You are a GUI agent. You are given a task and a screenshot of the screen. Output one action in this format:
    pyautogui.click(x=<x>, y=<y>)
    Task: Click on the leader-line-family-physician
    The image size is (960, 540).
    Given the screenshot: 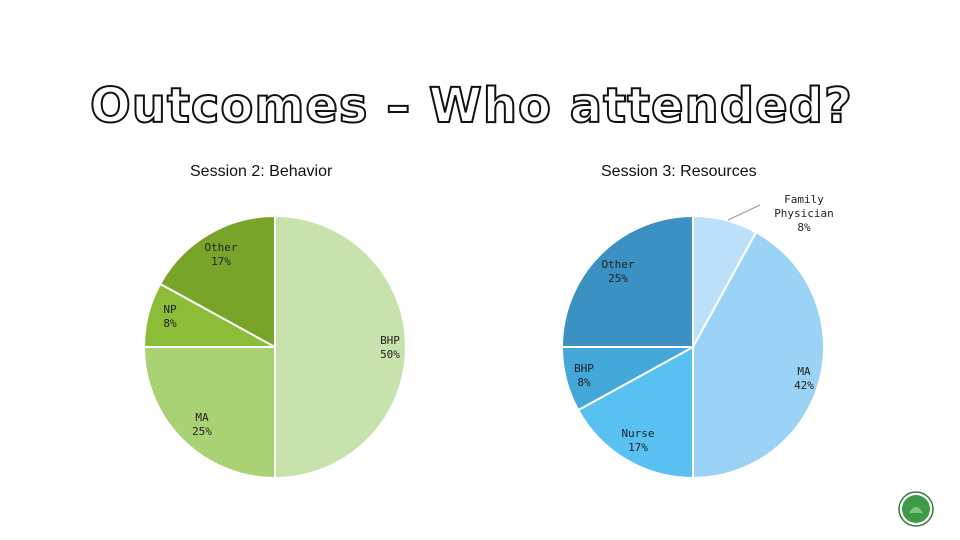 What is the action you would take?
    pyautogui.click(x=744, y=212)
    